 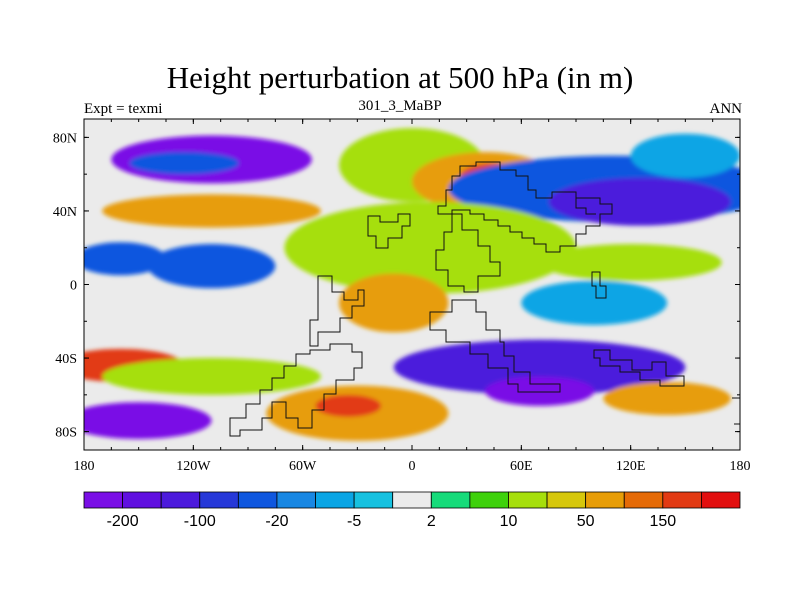 I want to click on x-tick-label: 120W, so click(x=193, y=466).